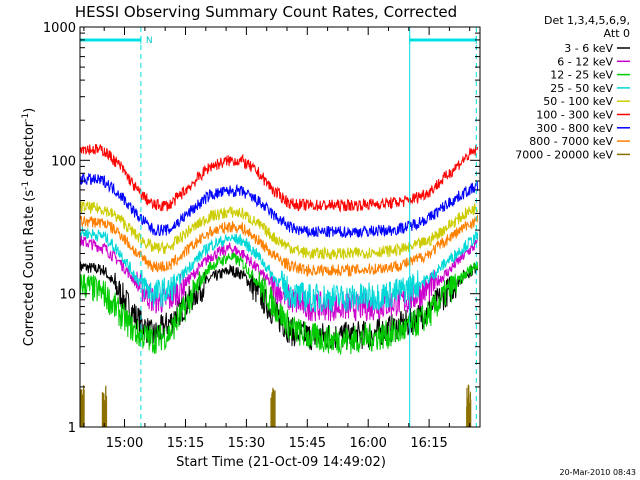  I want to click on series-line-800to7000kev, so click(279, 245).